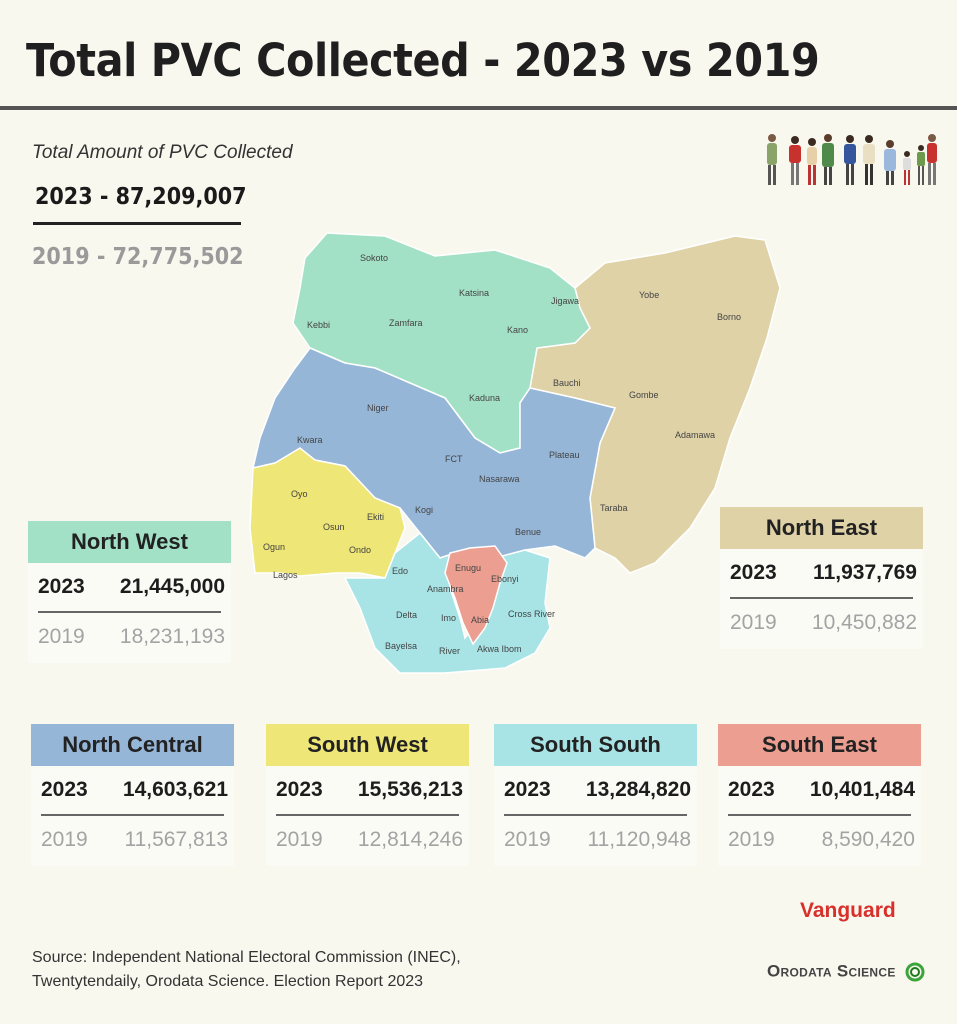 The width and height of the screenshot is (957, 1024). I want to click on zone-card-north-east: North East 2023 11,937,769 2019 10,450,882, so click(821, 578).